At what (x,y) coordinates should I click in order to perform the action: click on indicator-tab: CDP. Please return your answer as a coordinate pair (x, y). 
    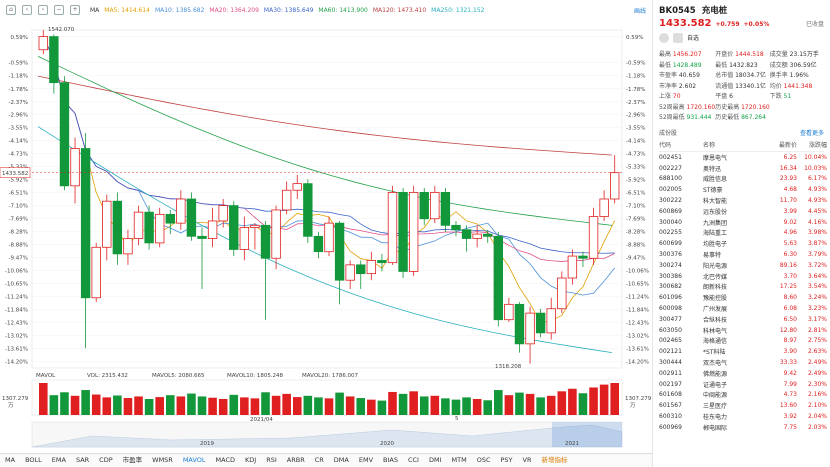
    Looking at the image, I should click on (106, 460).